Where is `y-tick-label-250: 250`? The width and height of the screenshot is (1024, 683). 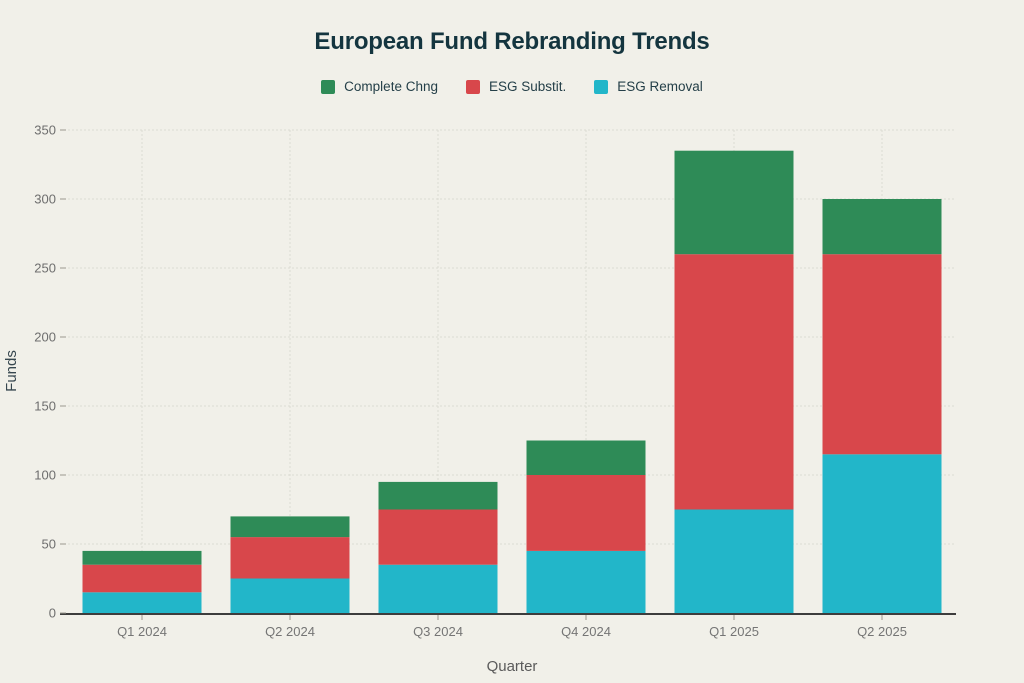 y-tick-label-250: 250 is located at coordinates (45, 268).